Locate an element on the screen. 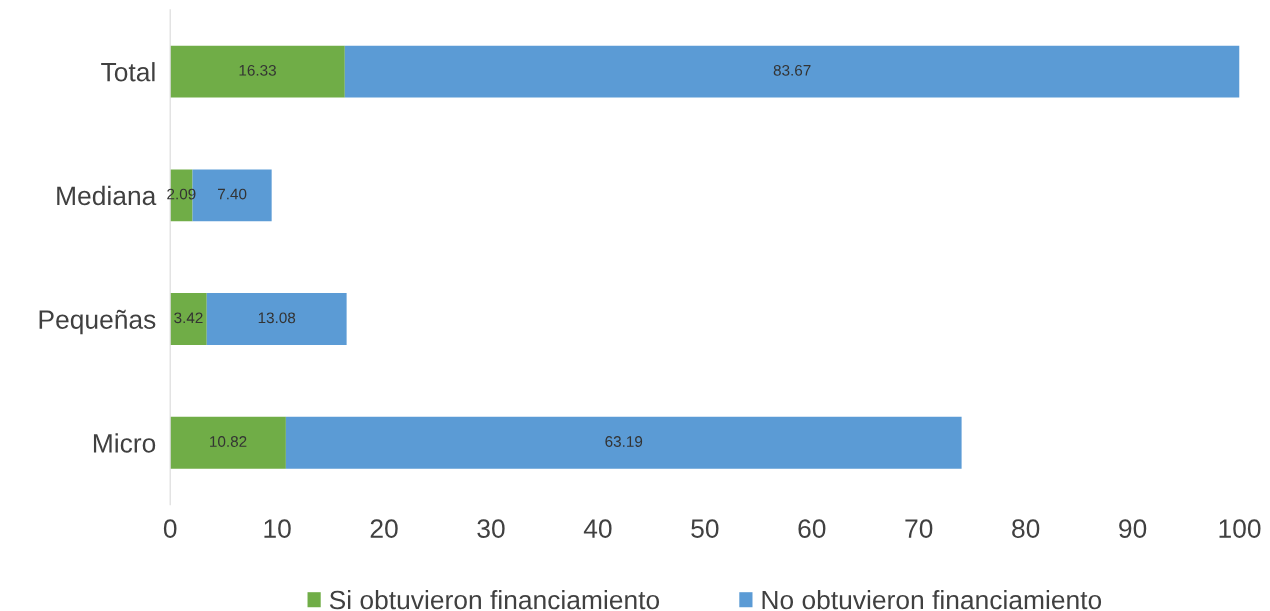  x-tick-label: 70 is located at coordinates (919, 528).